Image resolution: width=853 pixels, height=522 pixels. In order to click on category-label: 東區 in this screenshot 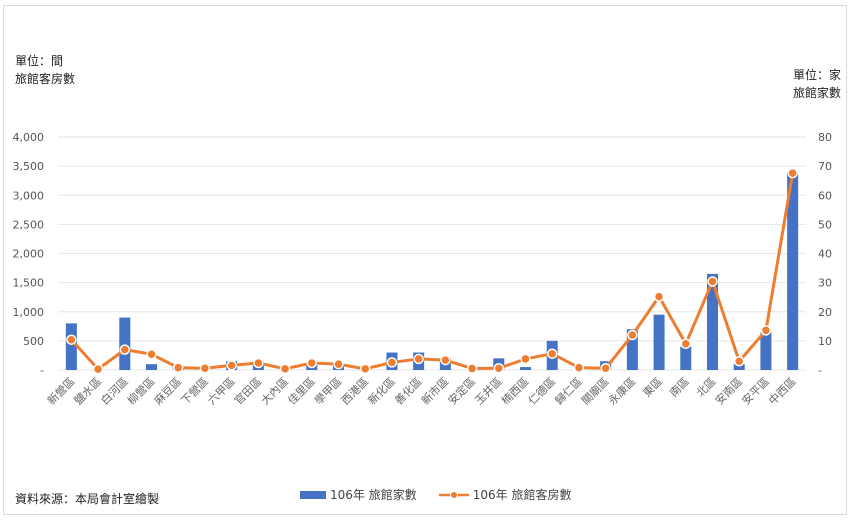, I will do `click(652, 387)`.